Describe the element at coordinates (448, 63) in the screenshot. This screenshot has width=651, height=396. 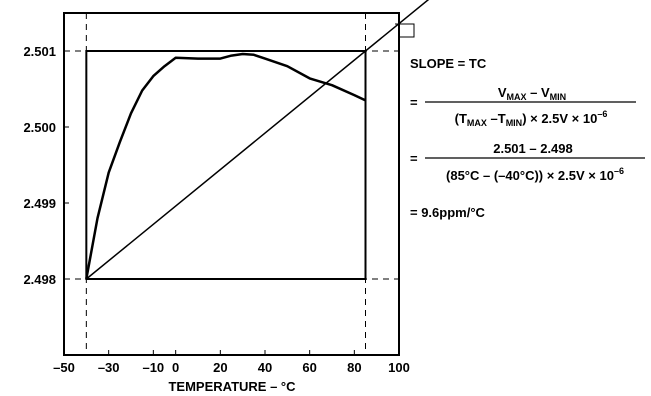
I see `slope-label: SLOPE = TC` at that location.